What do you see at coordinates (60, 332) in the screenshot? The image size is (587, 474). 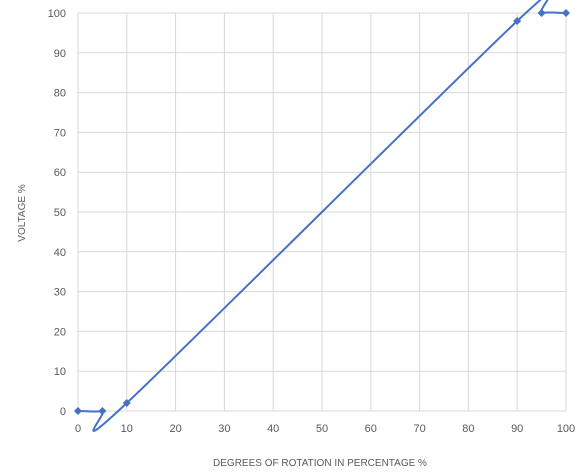 I see `y-tick-label: 20` at bounding box center [60, 332].